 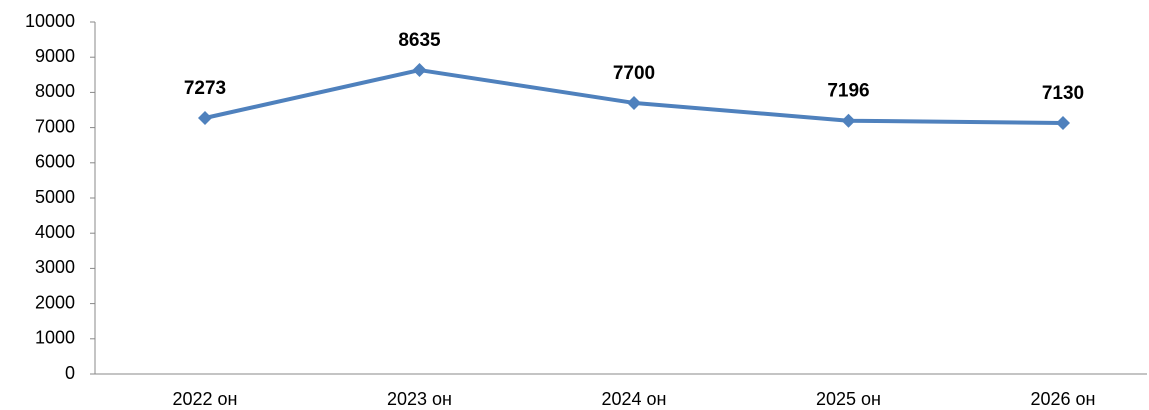 What do you see at coordinates (1063, 399) in the screenshot?
I see `x-tick-label: 2026 он` at bounding box center [1063, 399].